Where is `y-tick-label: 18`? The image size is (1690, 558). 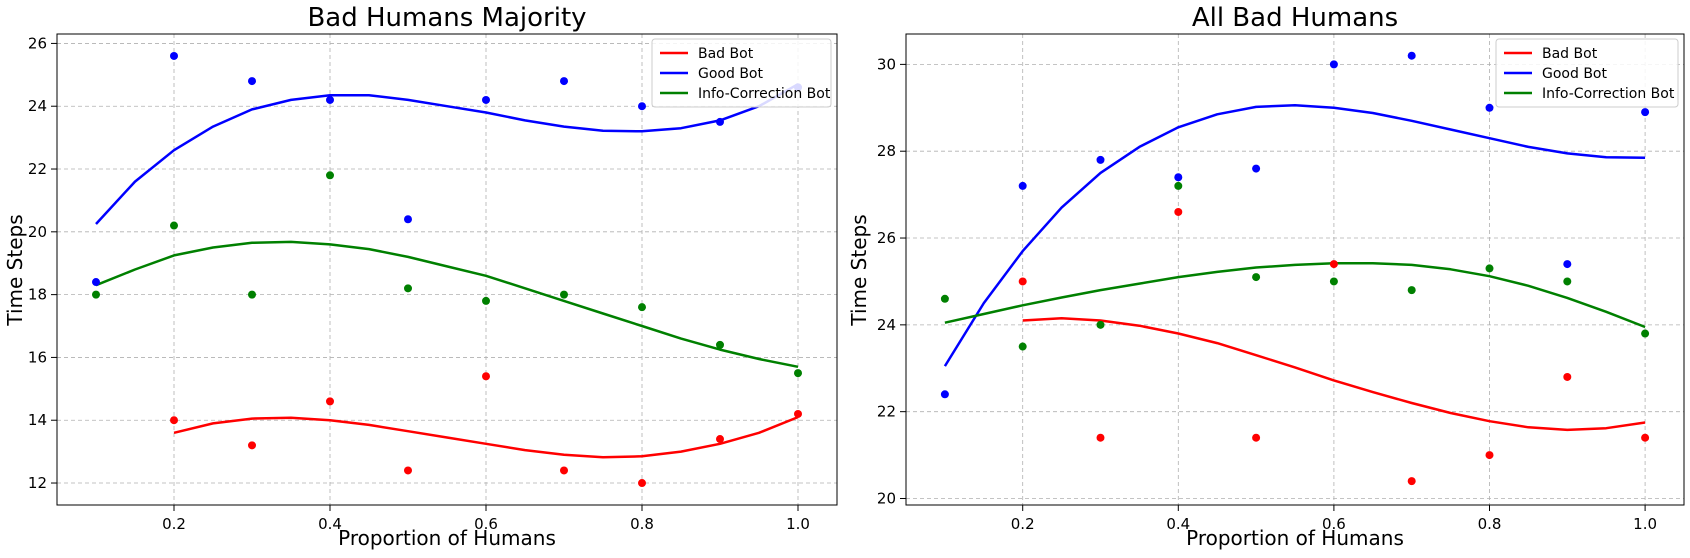
y-tick-label: 18 is located at coordinates (37, 295).